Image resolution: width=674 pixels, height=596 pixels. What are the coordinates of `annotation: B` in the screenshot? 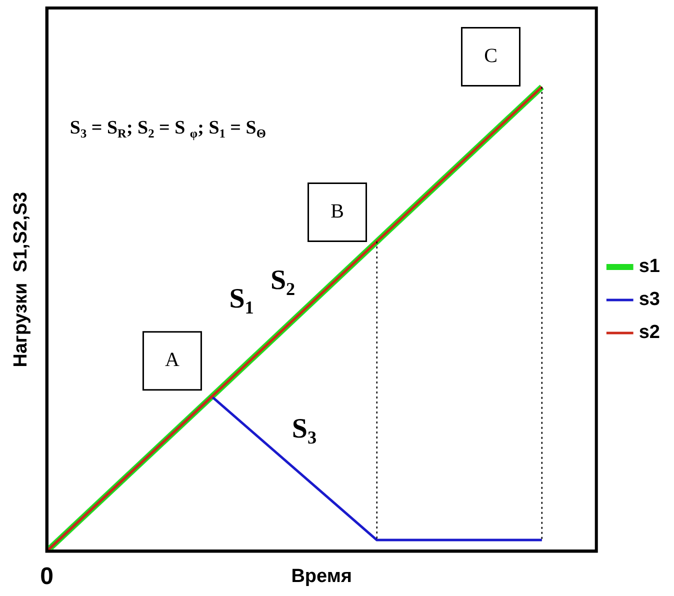 It's located at (337, 211).